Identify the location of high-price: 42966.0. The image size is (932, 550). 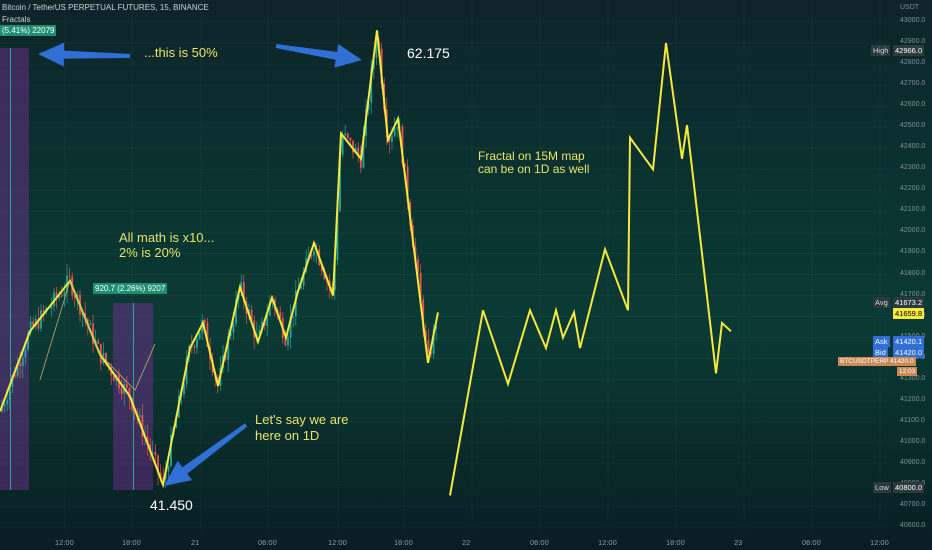
(909, 50).